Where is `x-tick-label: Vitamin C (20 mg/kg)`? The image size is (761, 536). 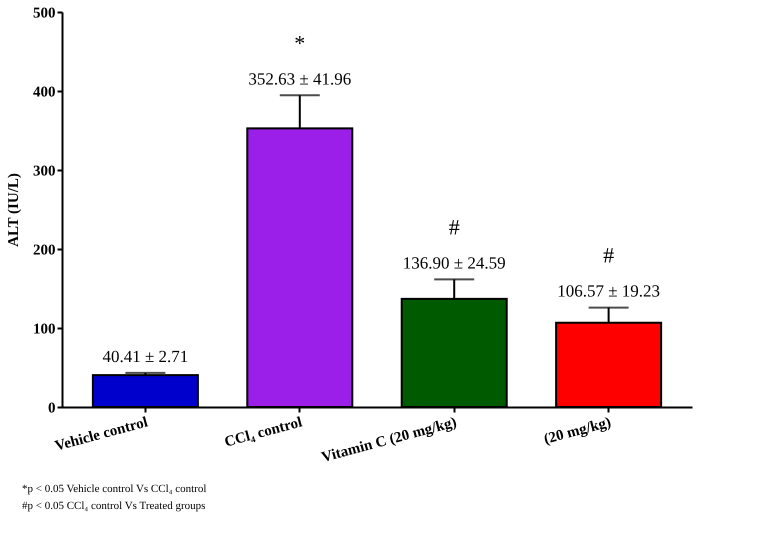
x-tick-label: Vitamin C (20 mg/kg) is located at coordinates (389, 440).